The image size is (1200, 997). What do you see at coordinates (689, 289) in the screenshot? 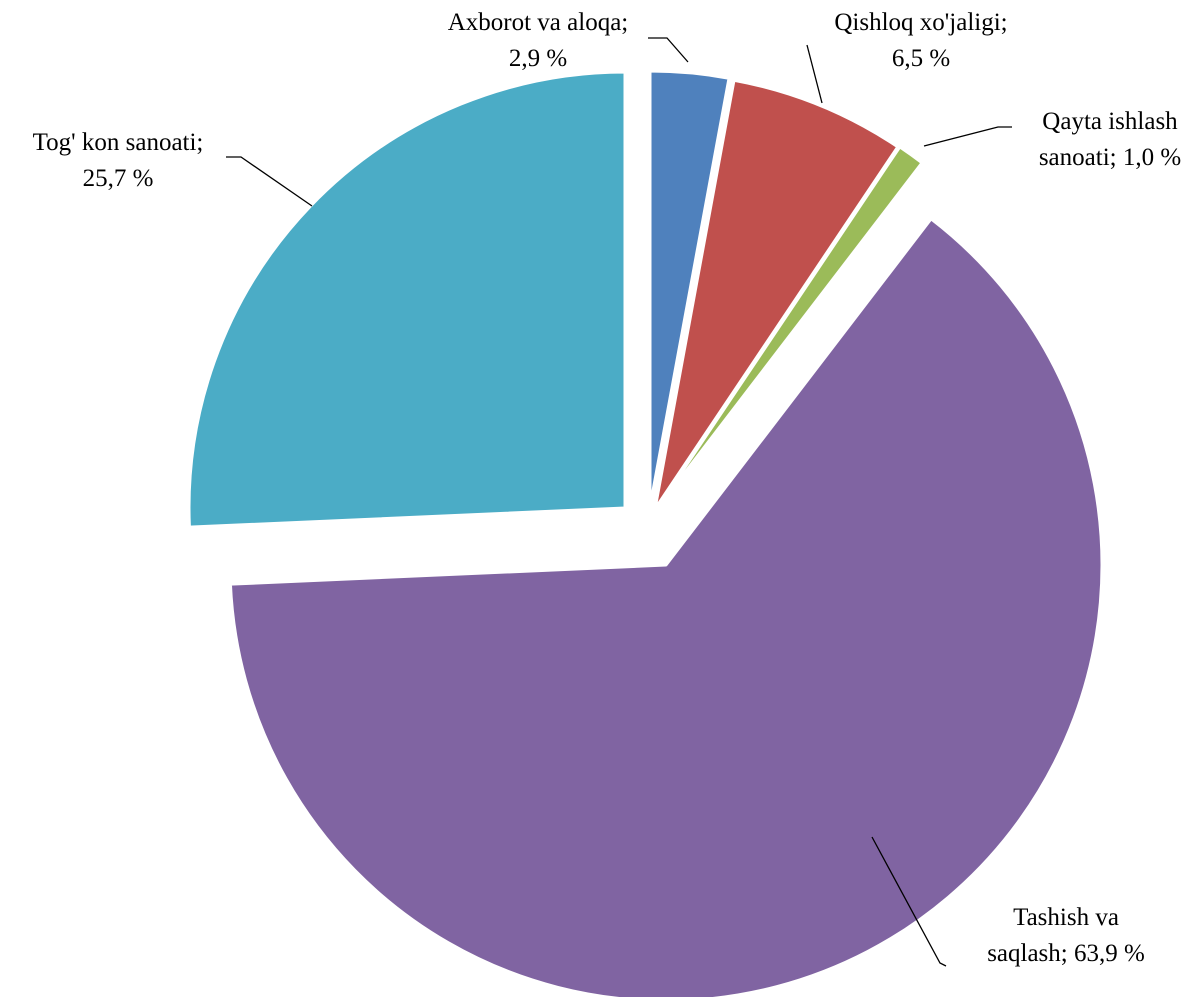
I see `slice-axborot-va-aloqa` at bounding box center [689, 289].